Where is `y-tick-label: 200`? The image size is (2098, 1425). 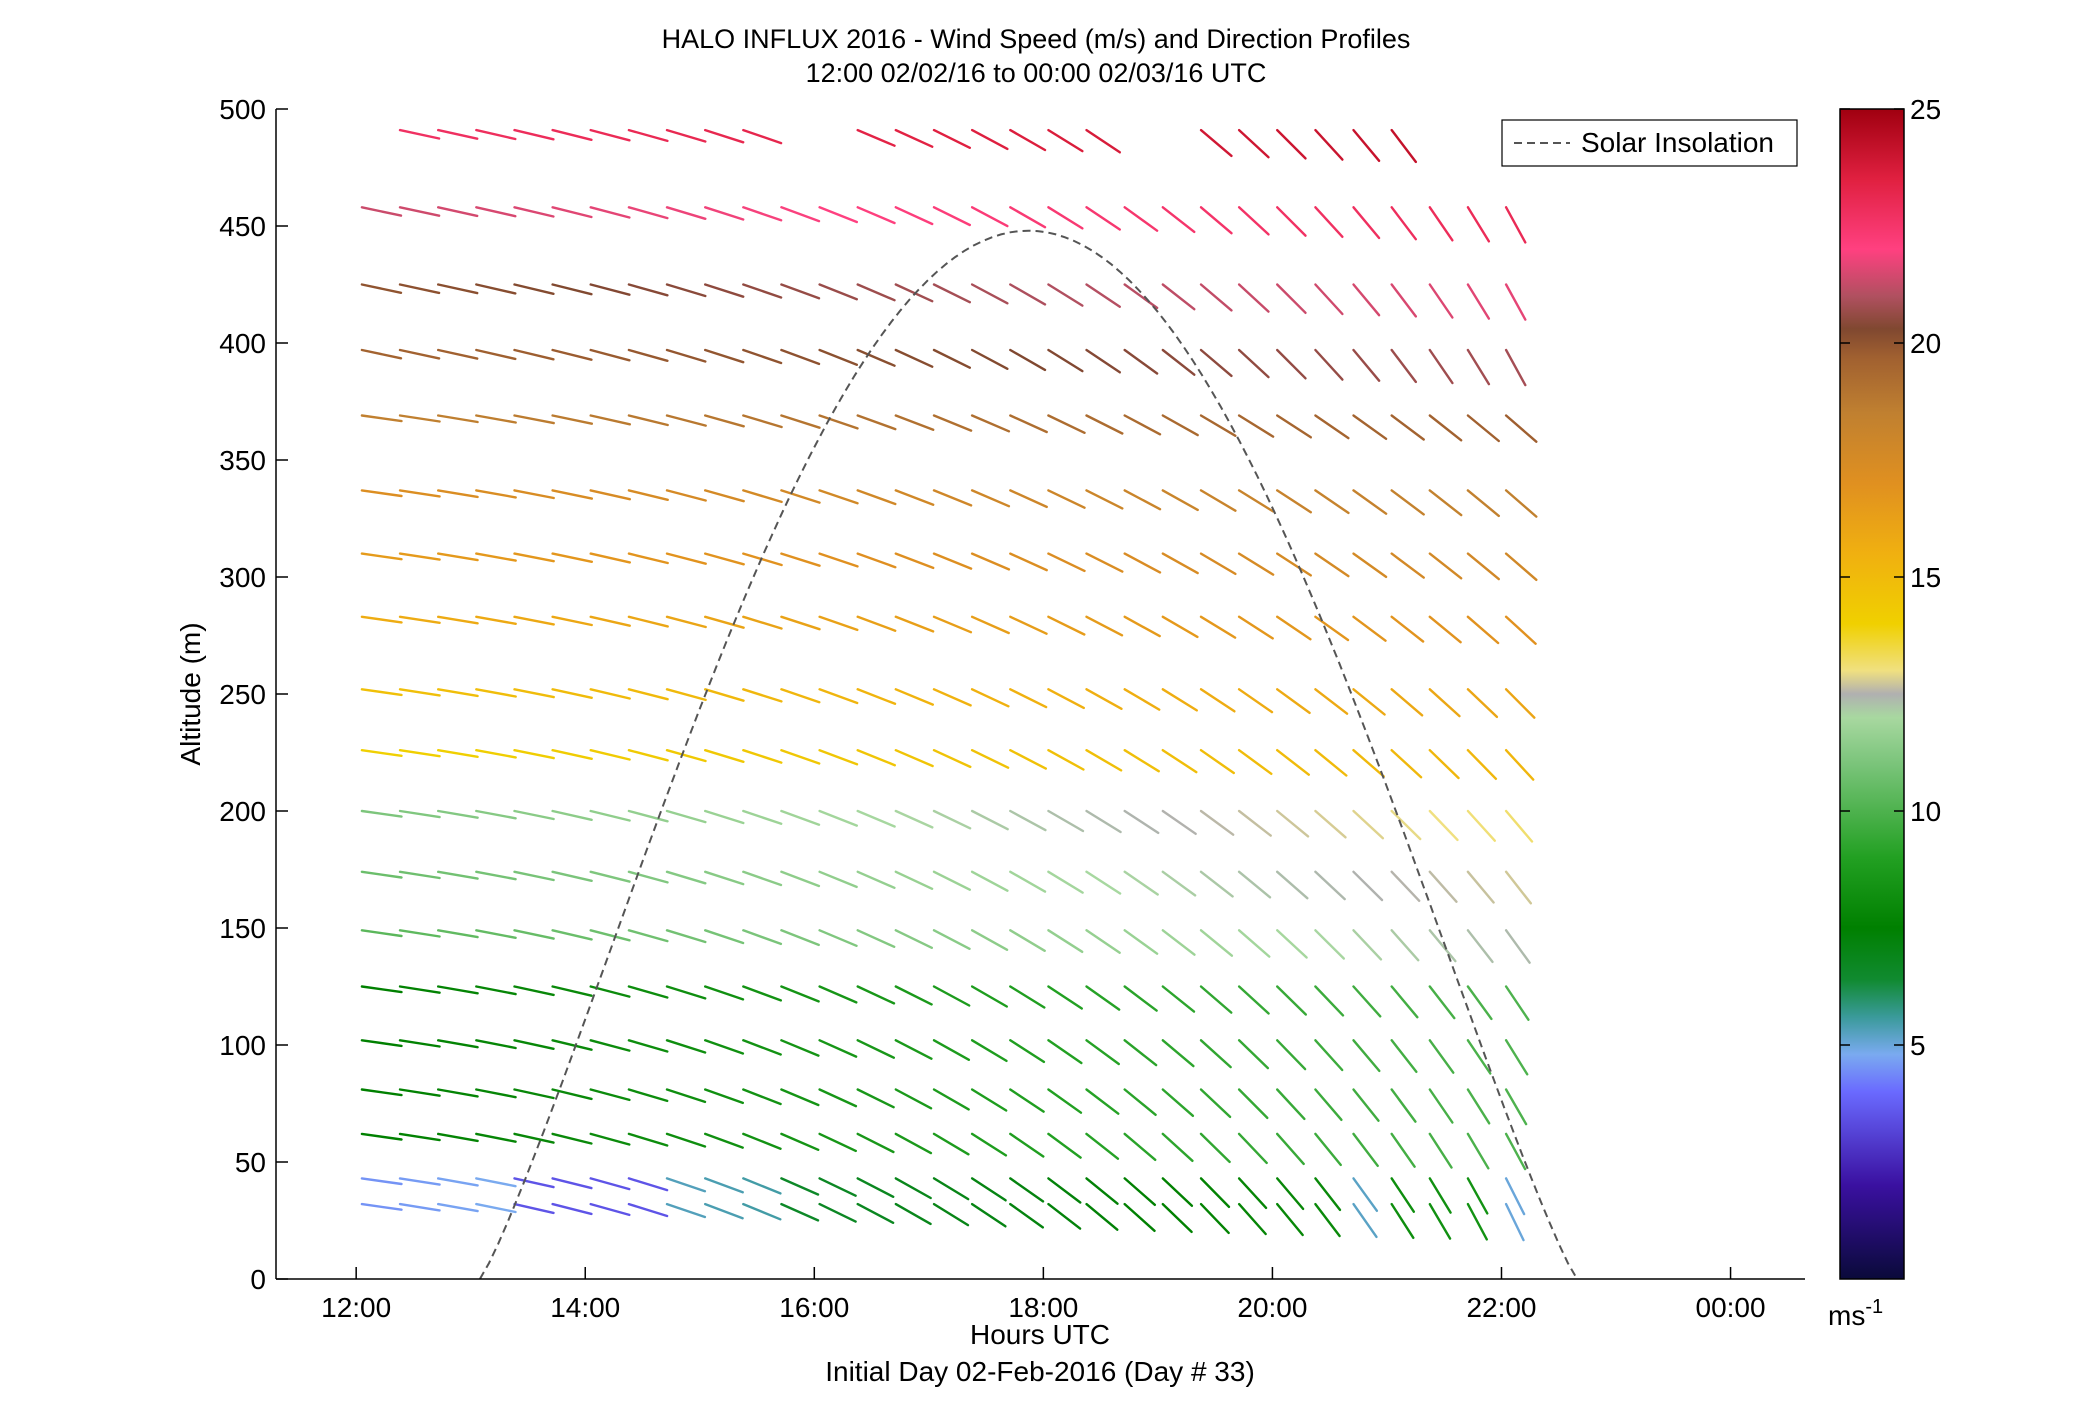 y-tick-label: 200 is located at coordinates (242, 811).